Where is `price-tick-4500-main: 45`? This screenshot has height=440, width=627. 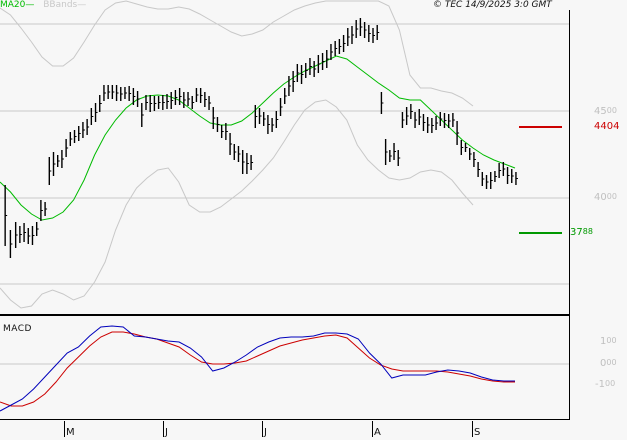
price-tick-4500-main: 45 is located at coordinates (600, 111).